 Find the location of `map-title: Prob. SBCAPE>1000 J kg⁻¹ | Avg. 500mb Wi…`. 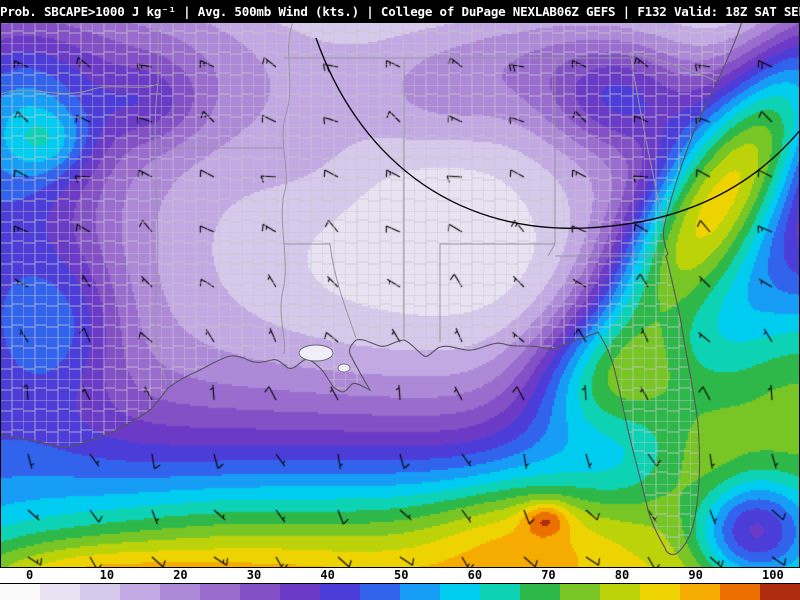

map-title: Prob. SBCAPE>1000 J kg⁻¹ | Avg. 500mb Wi… is located at coordinates (400, 11).